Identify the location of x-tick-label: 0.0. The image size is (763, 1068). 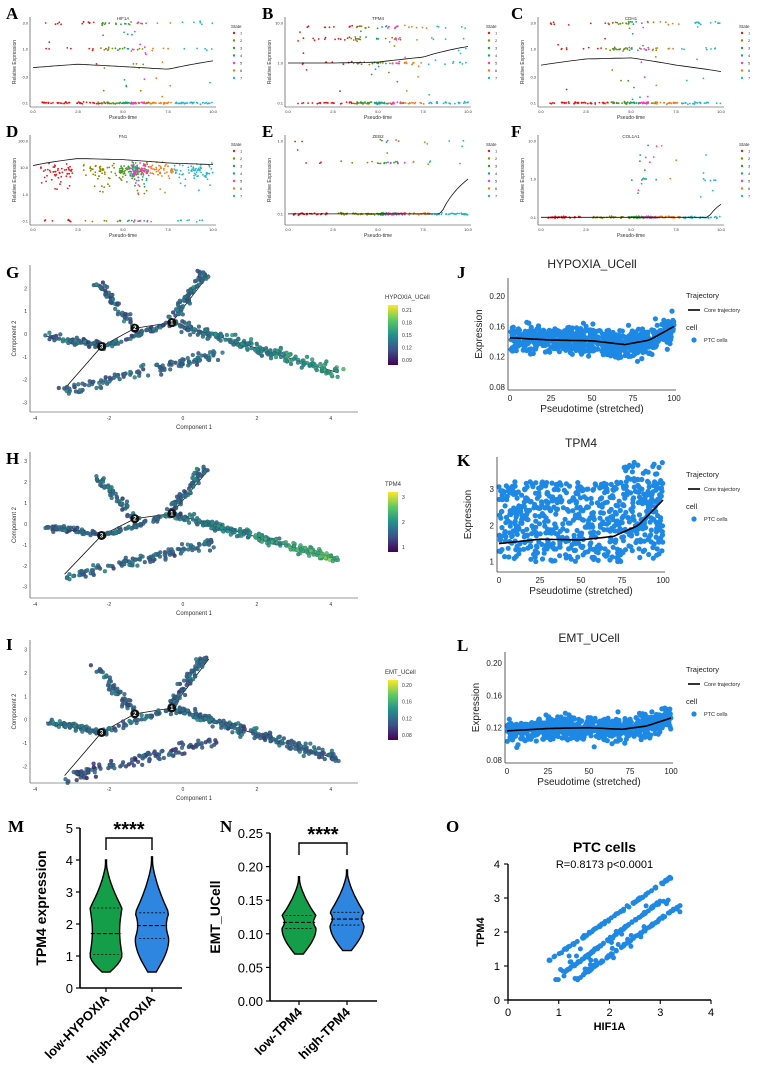
(288, 229).